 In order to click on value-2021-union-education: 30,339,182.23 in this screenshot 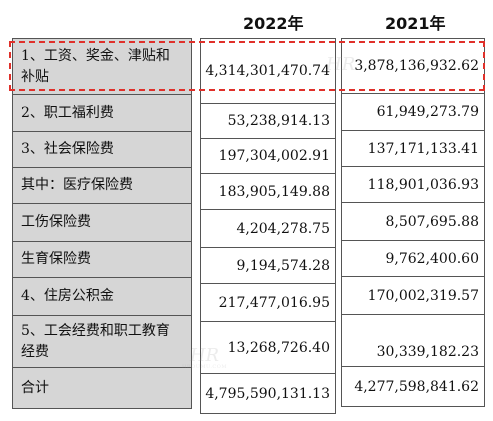, I will do `click(413, 341)`.